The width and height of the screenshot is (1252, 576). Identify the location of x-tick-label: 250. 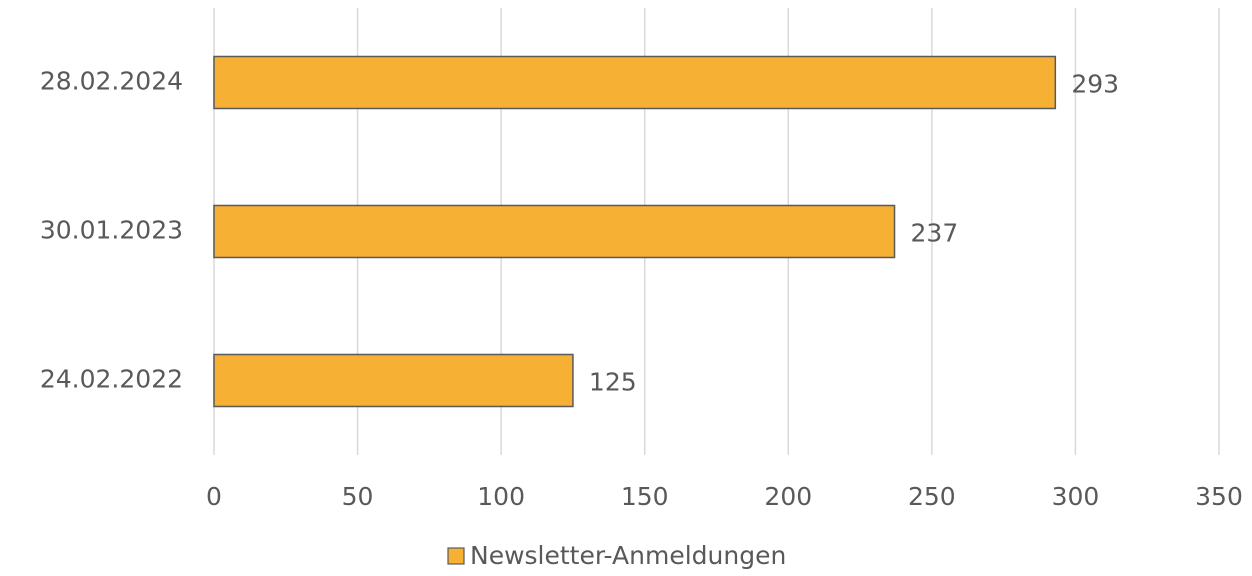
(932, 496).